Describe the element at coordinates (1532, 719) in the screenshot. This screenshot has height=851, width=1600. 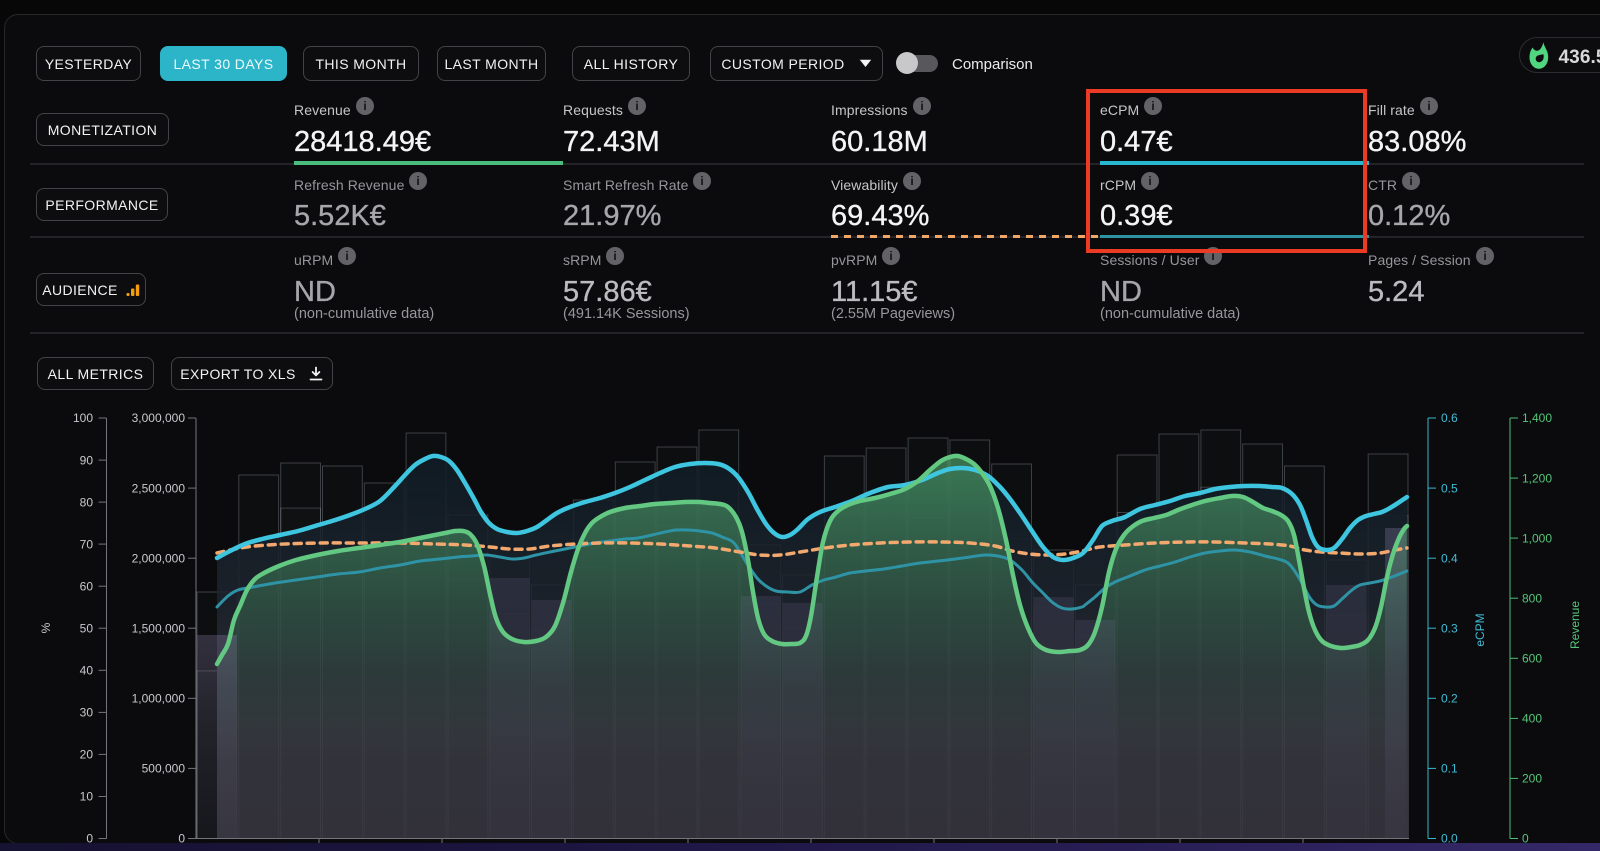
I see `svg-text: 400` at that location.